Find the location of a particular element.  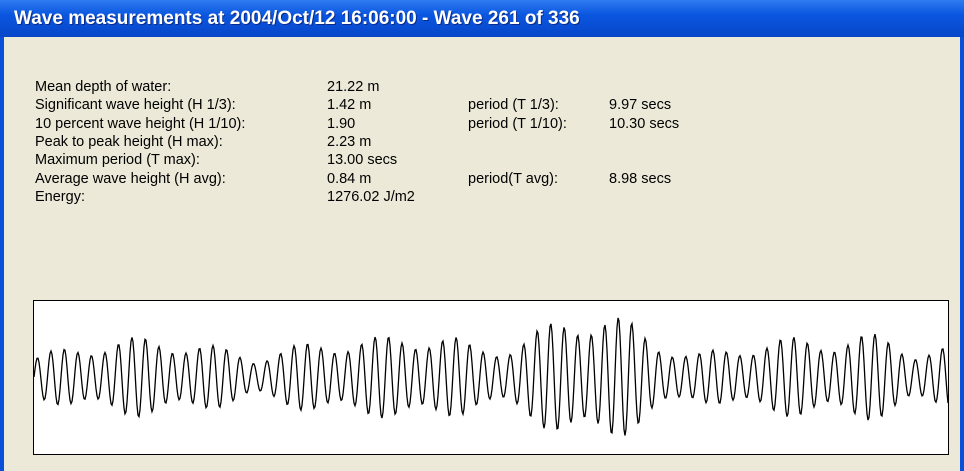

measurement-label: Average wave height (H avg): is located at coordinates (130, 178).